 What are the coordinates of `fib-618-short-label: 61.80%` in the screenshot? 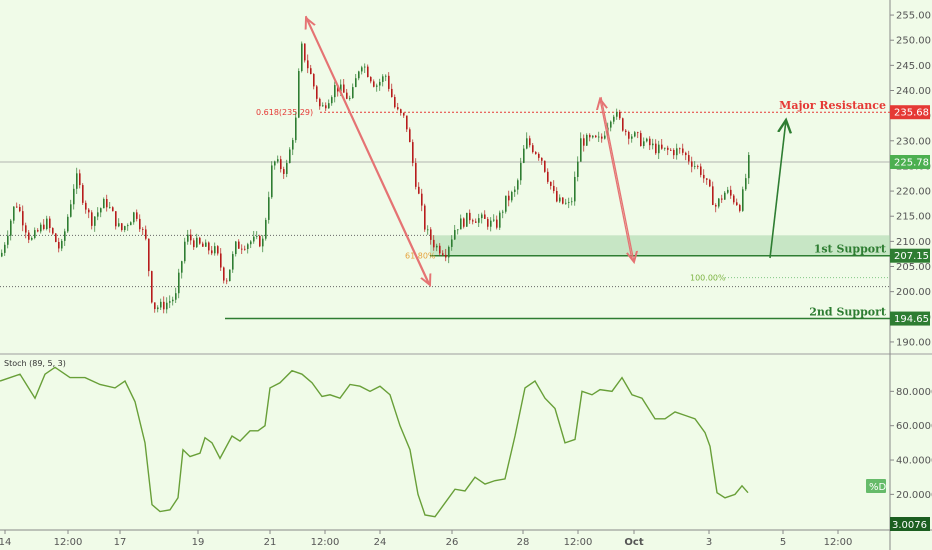 It's located at (420, 256).